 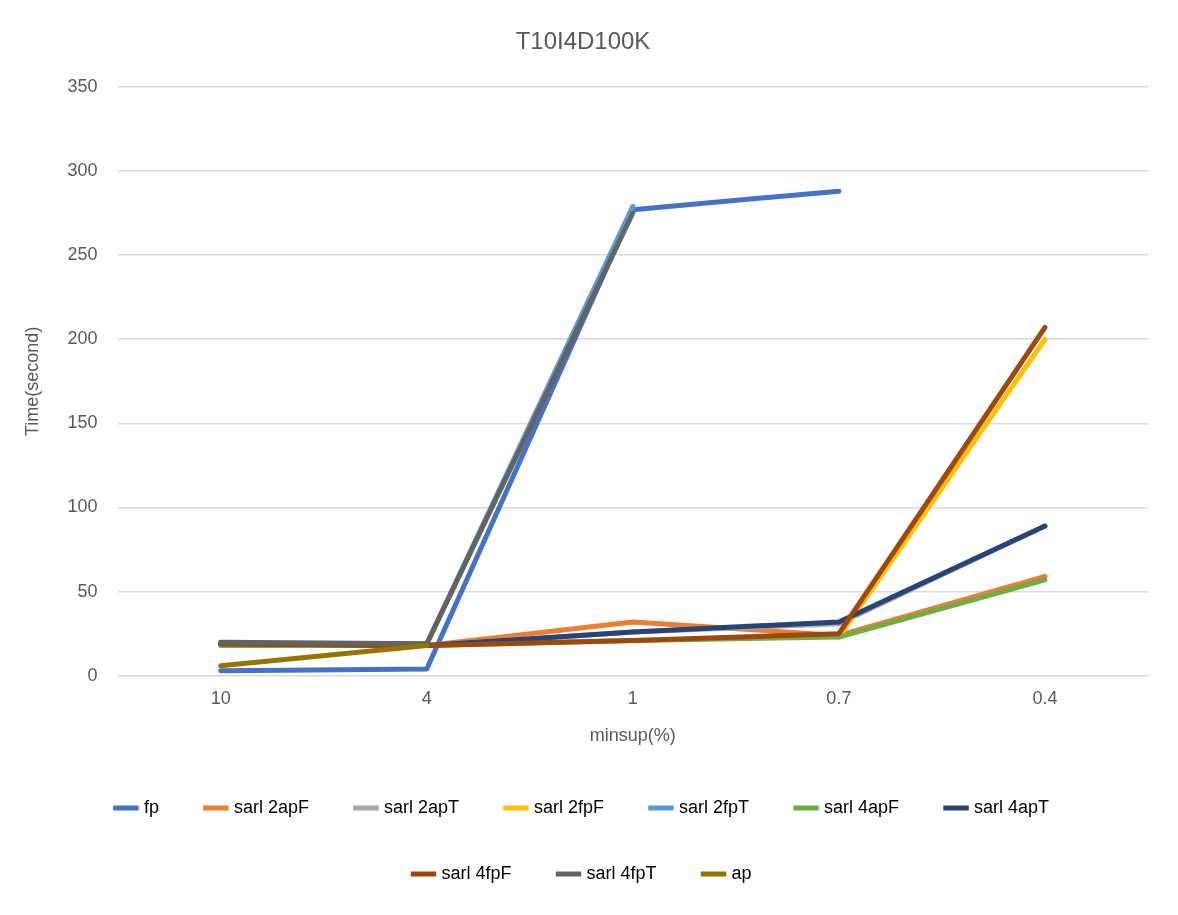 What do you see at coordinates (741, 872) in the screenshot?
I see `legend-label: ap` at bounding box center [741, 872].